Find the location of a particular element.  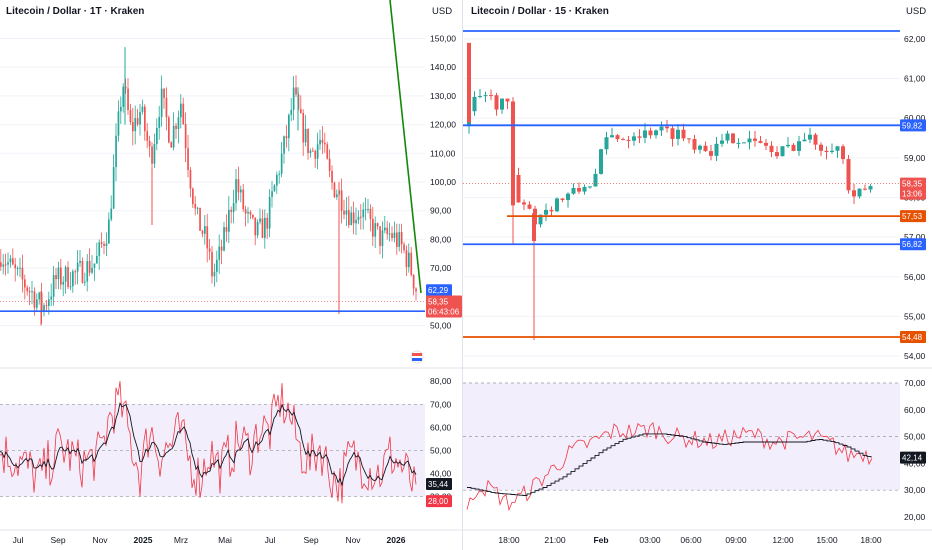

level-badge-text: 56,82 is located at coordinates (912, 244).